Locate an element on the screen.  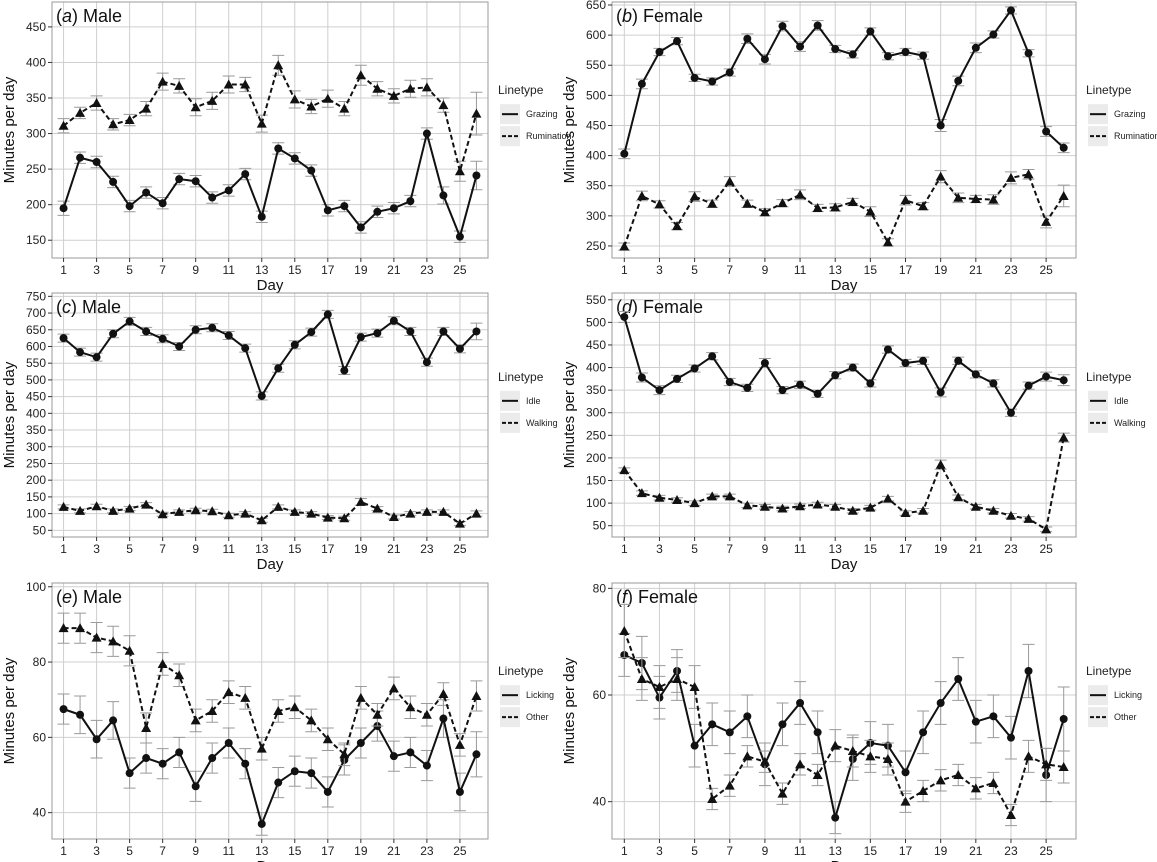
legend: Linetype Idle Walking is located at coordinates (528, 401).